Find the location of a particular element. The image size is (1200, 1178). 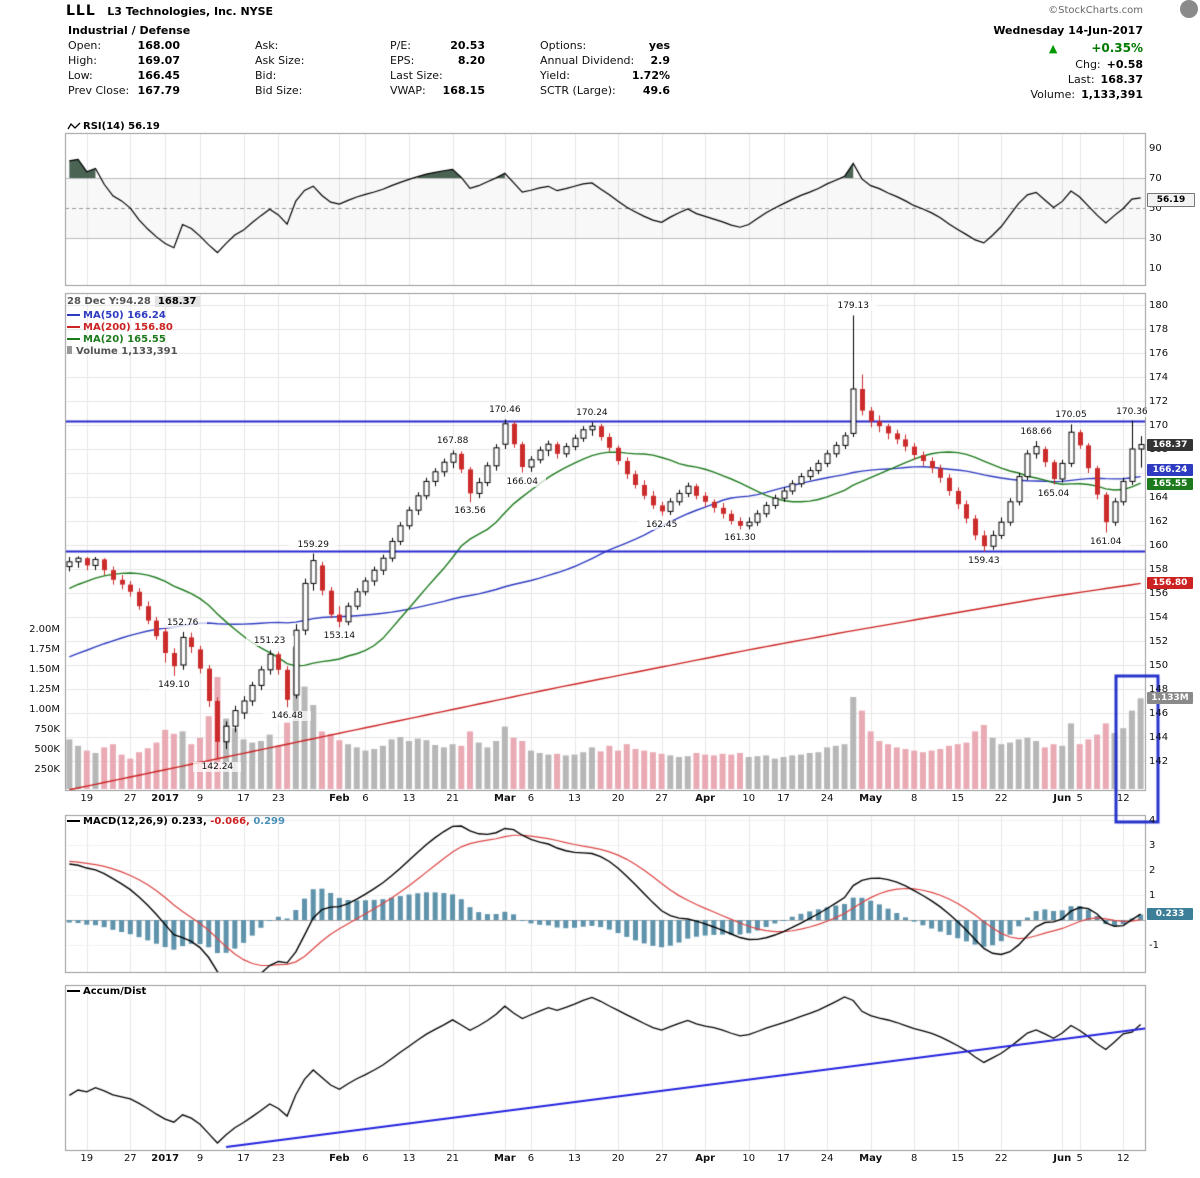

price-axis-label: 158 is located at coordinates (1159, 569).